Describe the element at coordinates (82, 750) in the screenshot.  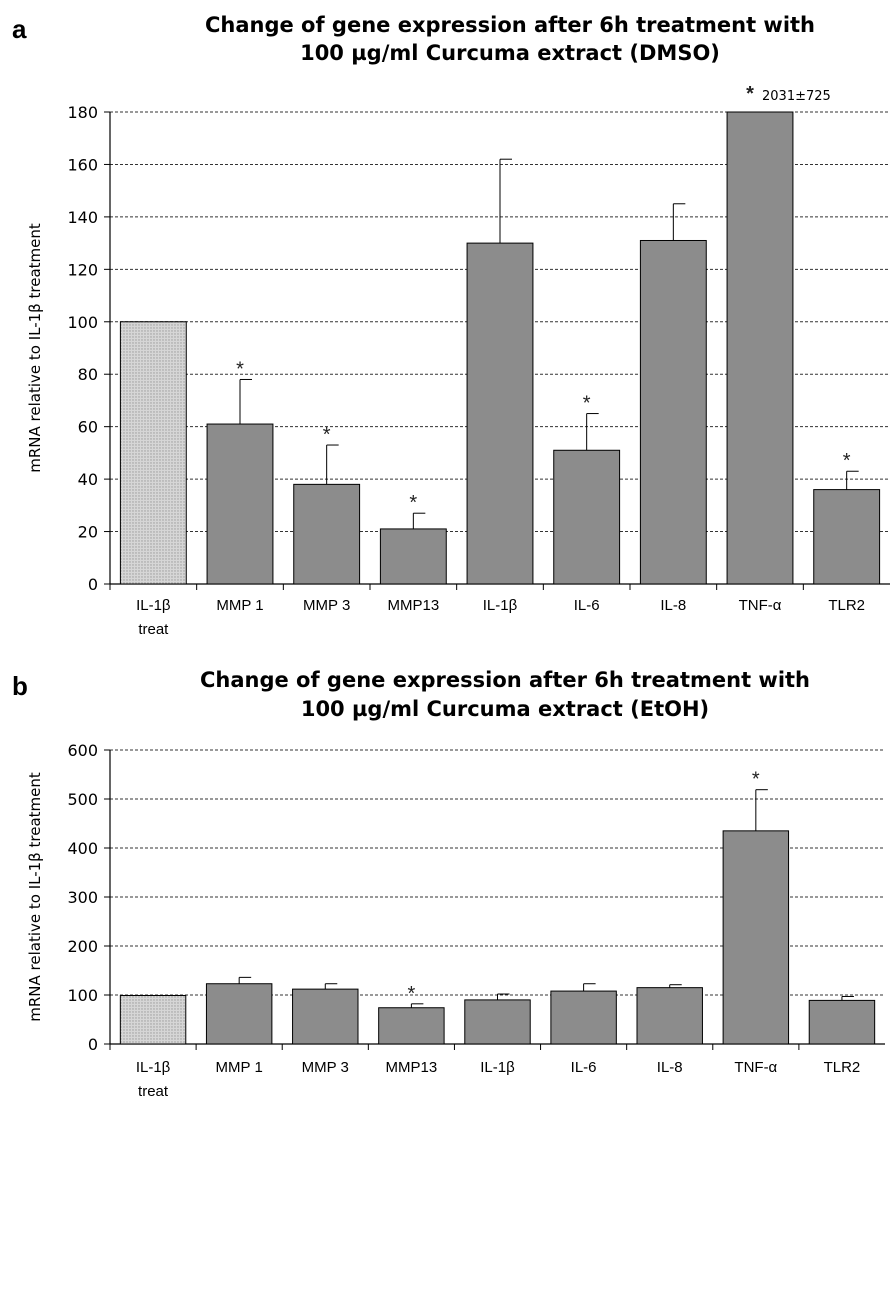
I see `y-tick-label: 600` at that location.